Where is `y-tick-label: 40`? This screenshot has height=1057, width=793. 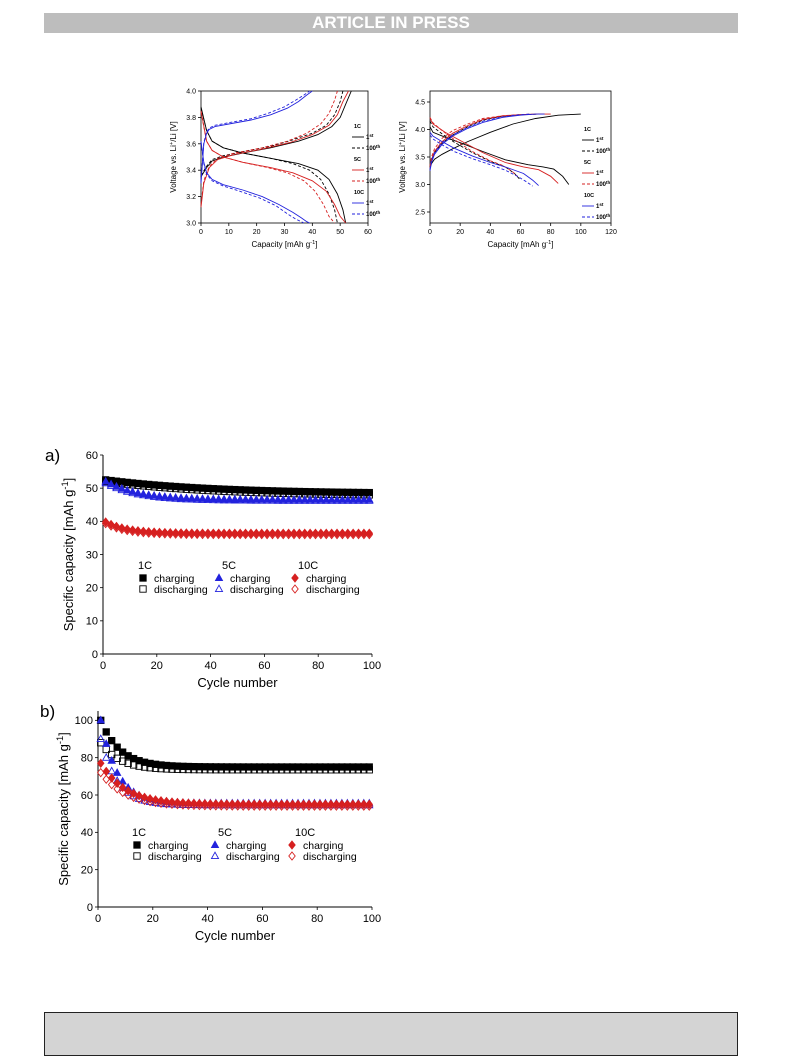 y-tick-label: 40 is located at coordinates (92, 522).